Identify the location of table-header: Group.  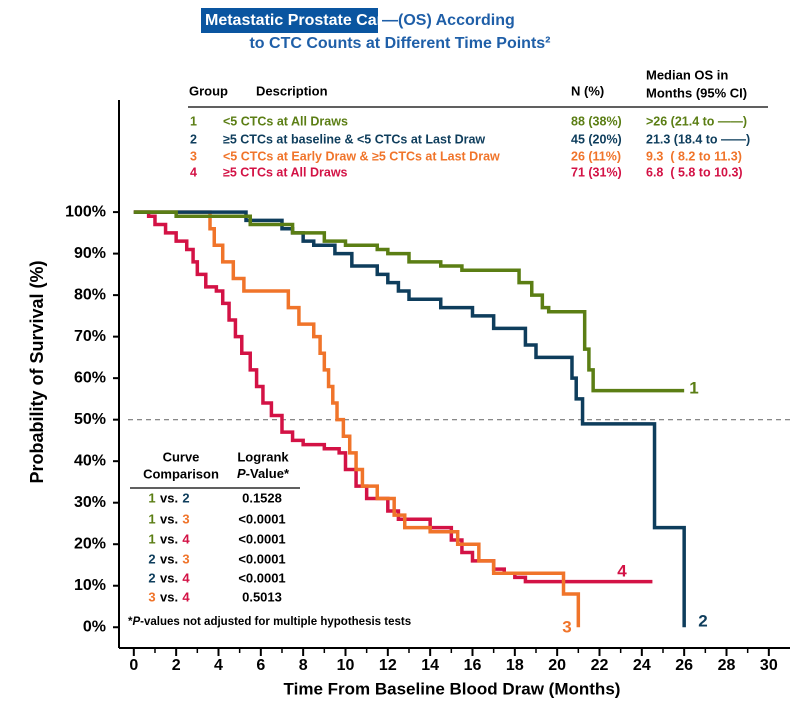
(208, 90).